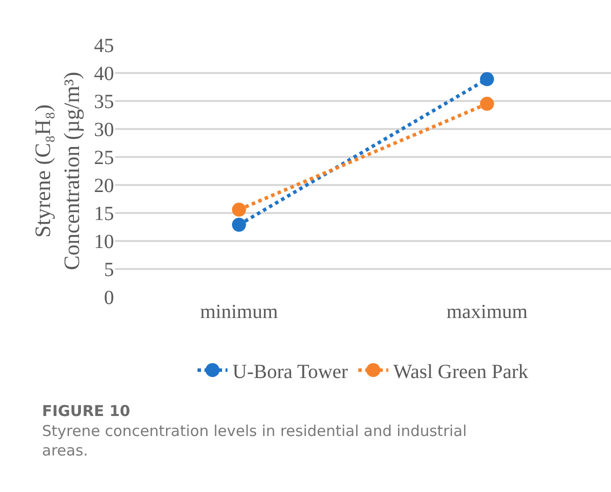  I want to click on y-tick-label: 40, so click(104, 74).